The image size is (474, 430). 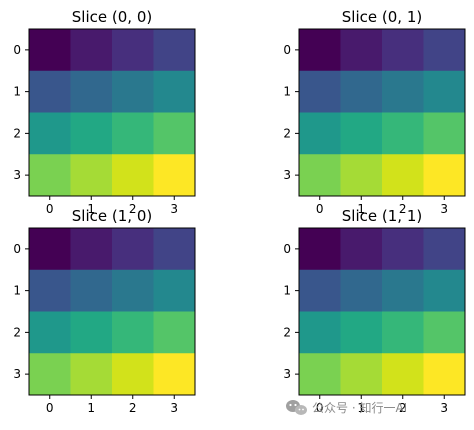 I want to click on subplot-title: Slice (0, 1), so click(x=382, y=17).